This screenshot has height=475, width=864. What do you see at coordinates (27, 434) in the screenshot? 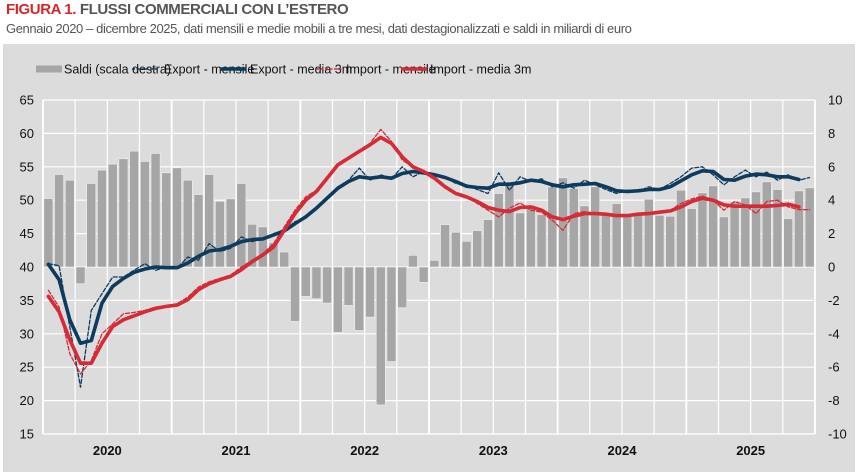
I see `y-left-tick-label: 15` at bounding box center [27, 434].